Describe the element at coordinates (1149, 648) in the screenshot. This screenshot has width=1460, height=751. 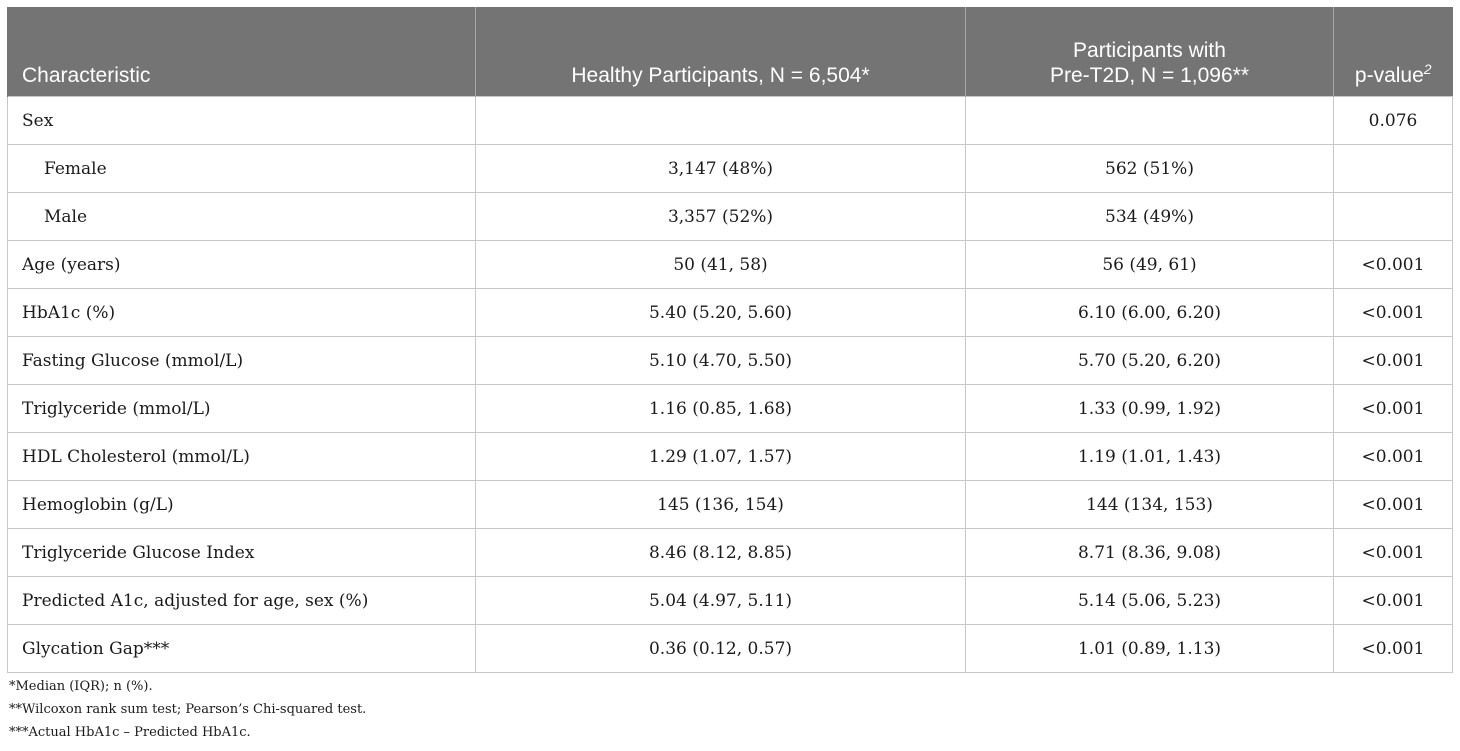
I see `pre-t2d-value: 1.01 (0.89, 1.13)` at that location.